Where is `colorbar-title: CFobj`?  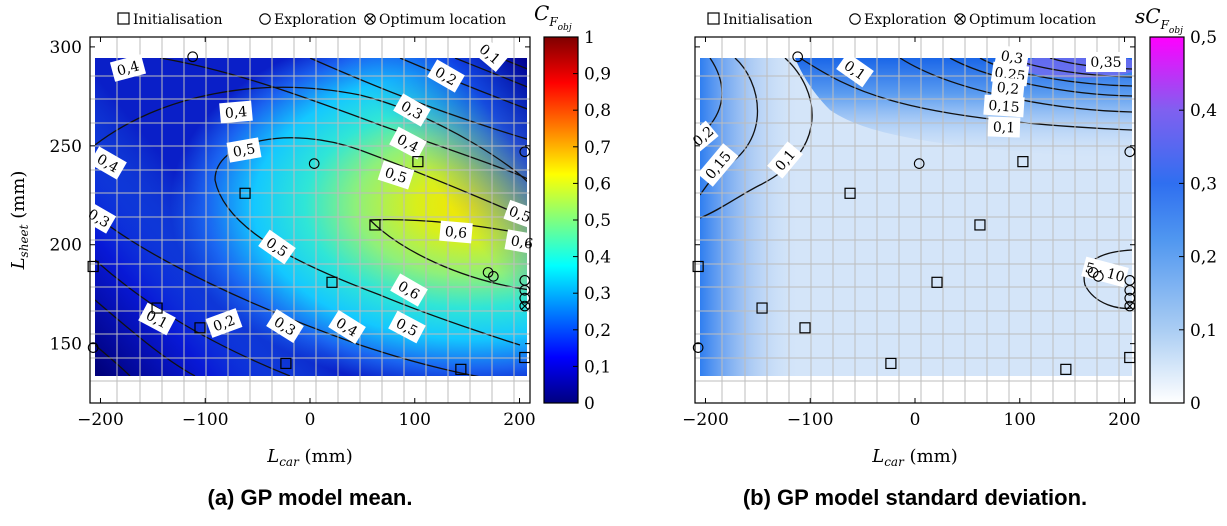 colorbar-title: CFobj is located at coordinates (553, 17).